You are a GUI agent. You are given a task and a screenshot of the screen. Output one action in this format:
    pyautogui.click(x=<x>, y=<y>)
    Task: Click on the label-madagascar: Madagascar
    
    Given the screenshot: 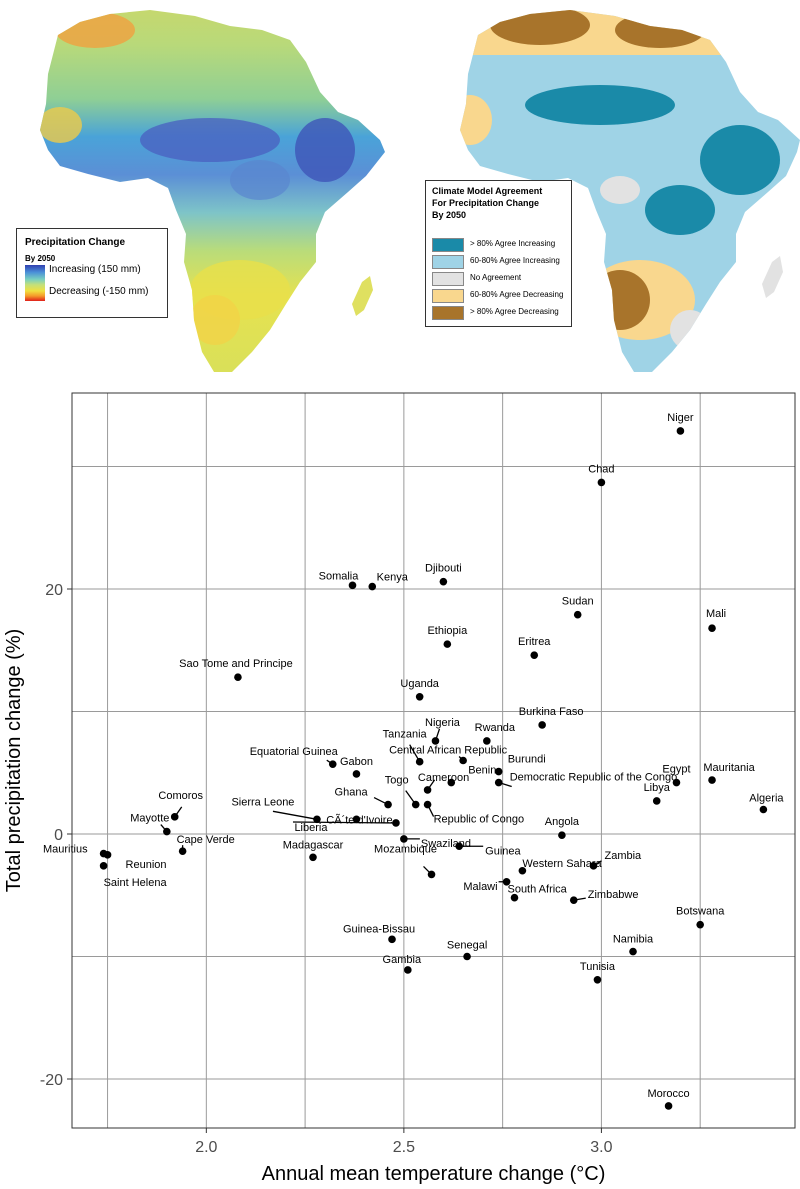 What is the action you would take?
    pyautogui.click(x=313, y=845)
    